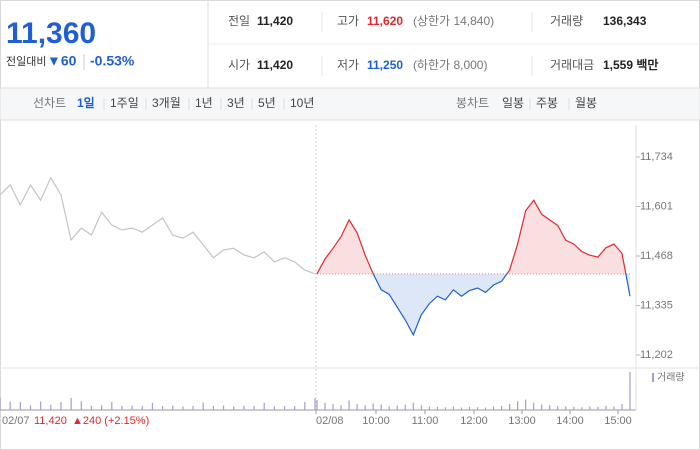 The height and width of the screenshot is (450, 700). I want to click on y-tick-label: 11,335, so click(656, 305).